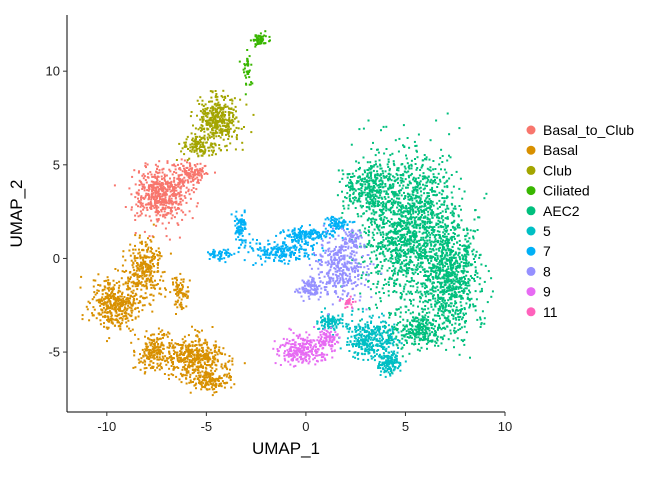 This screenshot has width=672, height=480. I want to click on series-basal-points, so click(162, 310).